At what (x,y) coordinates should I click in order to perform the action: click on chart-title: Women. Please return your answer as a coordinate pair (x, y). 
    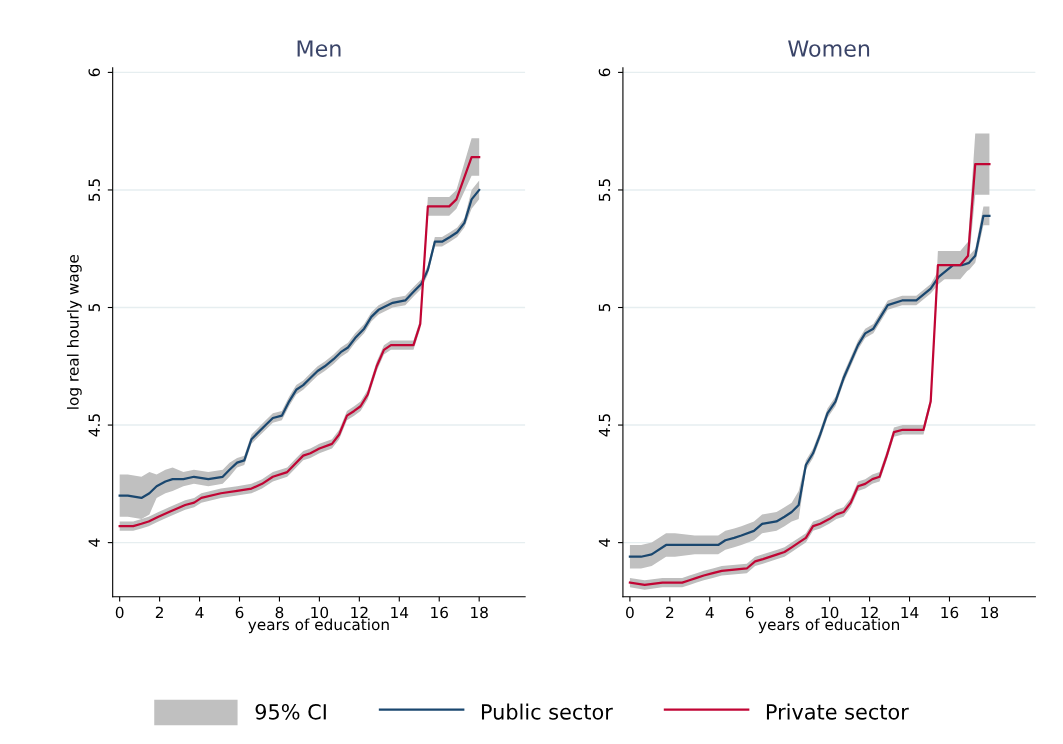
    Looking at the image, I should click on (829, 48).